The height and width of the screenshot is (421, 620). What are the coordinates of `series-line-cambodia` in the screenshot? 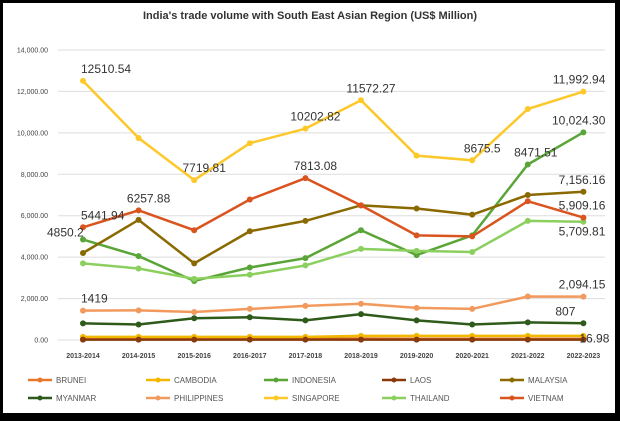 It's located at (333, 336).